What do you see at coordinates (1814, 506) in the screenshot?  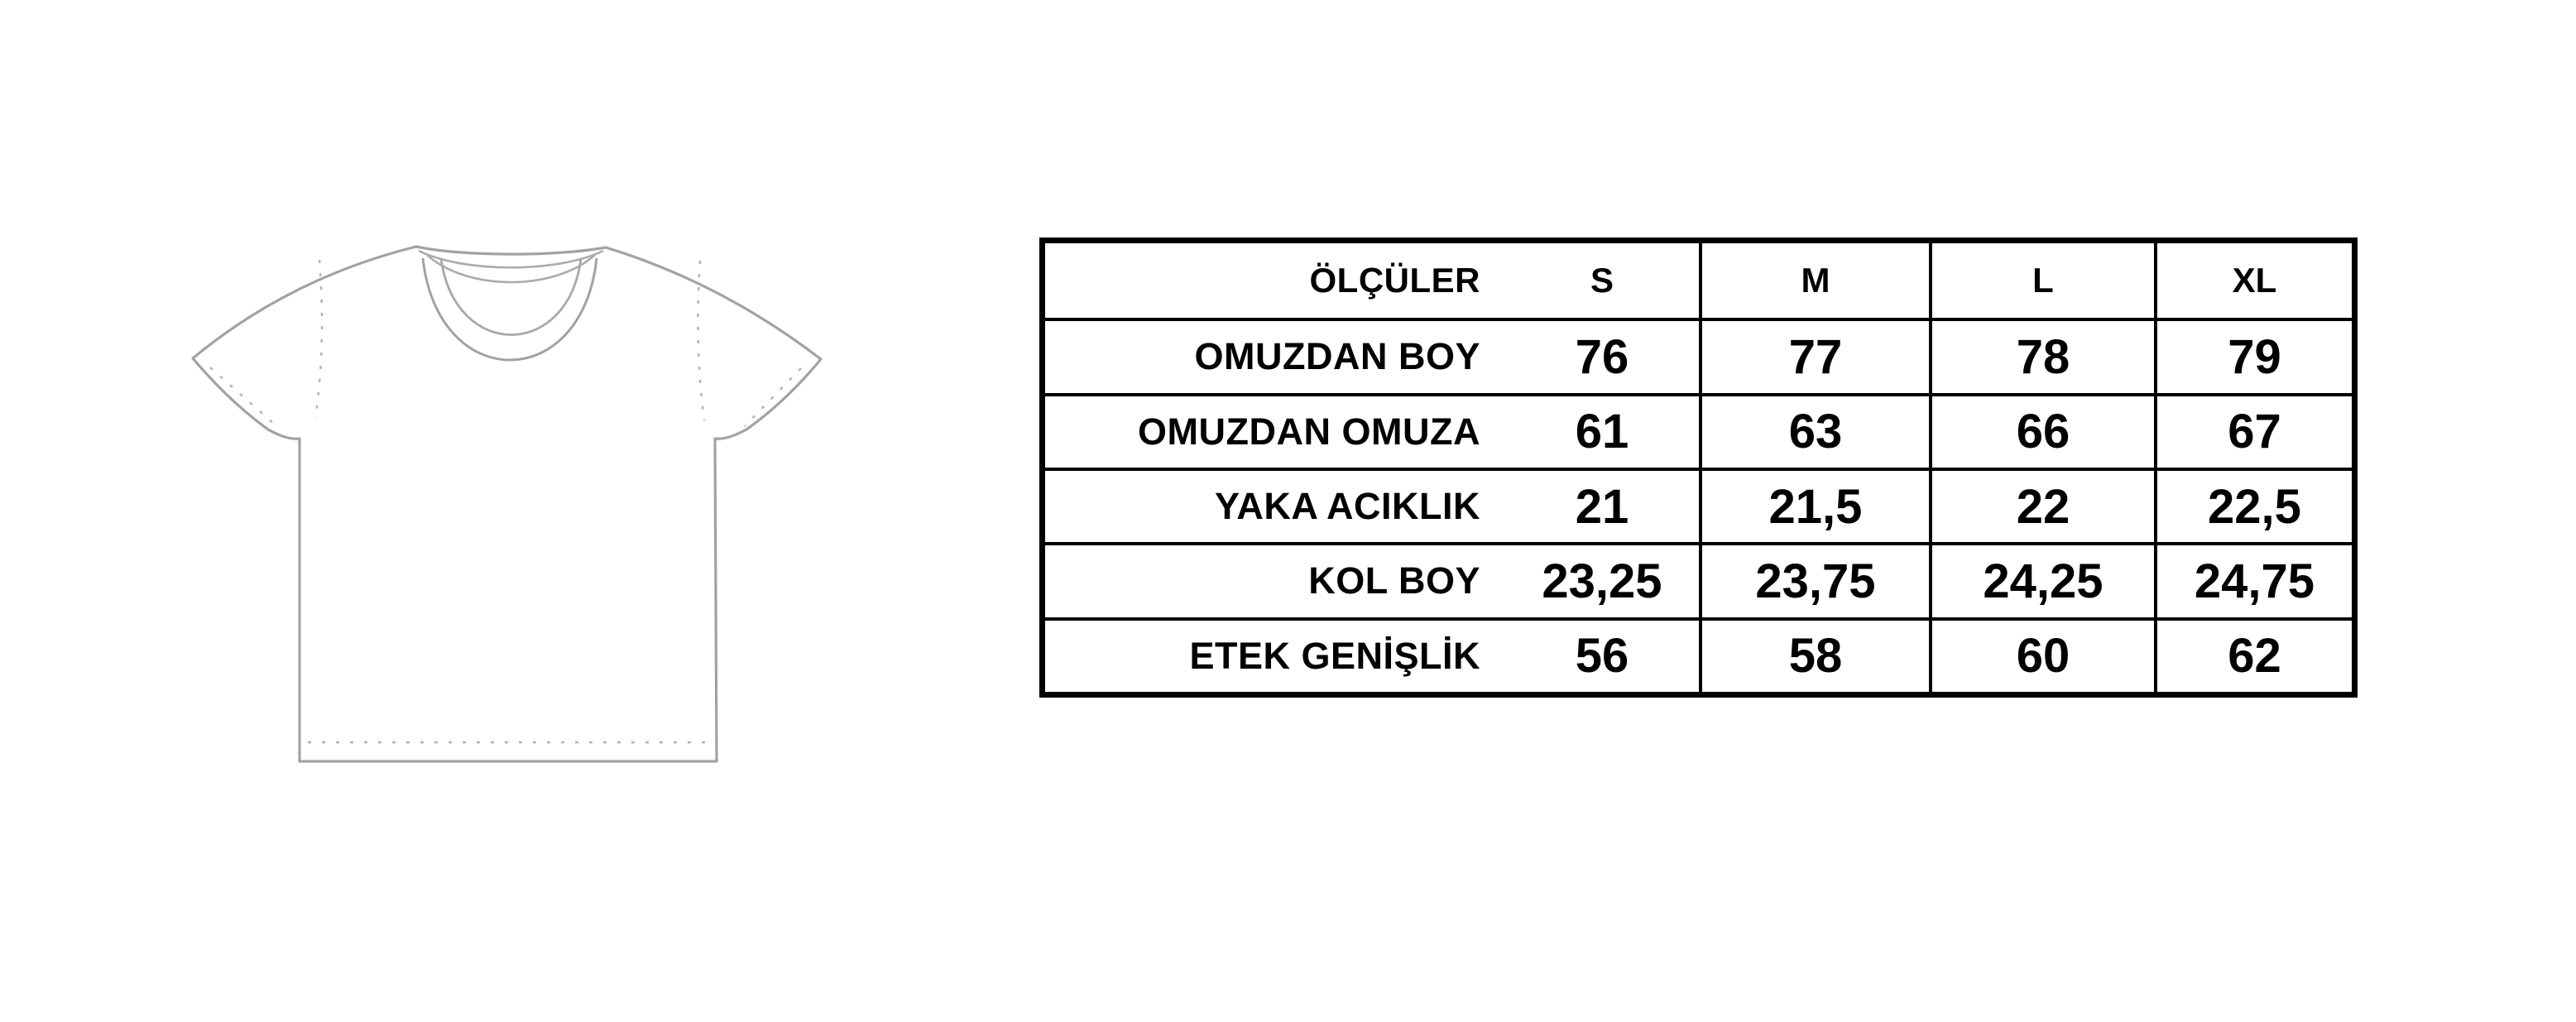 I see `measurement-value: 21,5` at bounding box center [1814, 506].